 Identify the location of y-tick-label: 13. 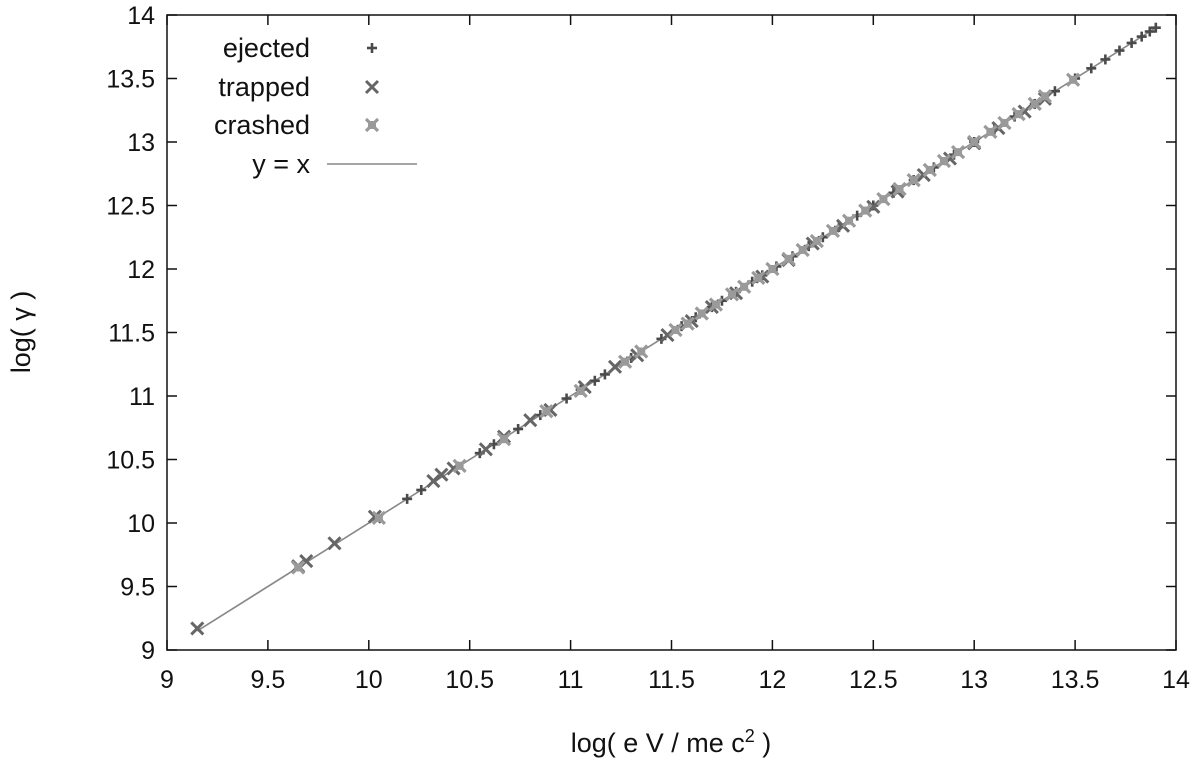
(141, 143).